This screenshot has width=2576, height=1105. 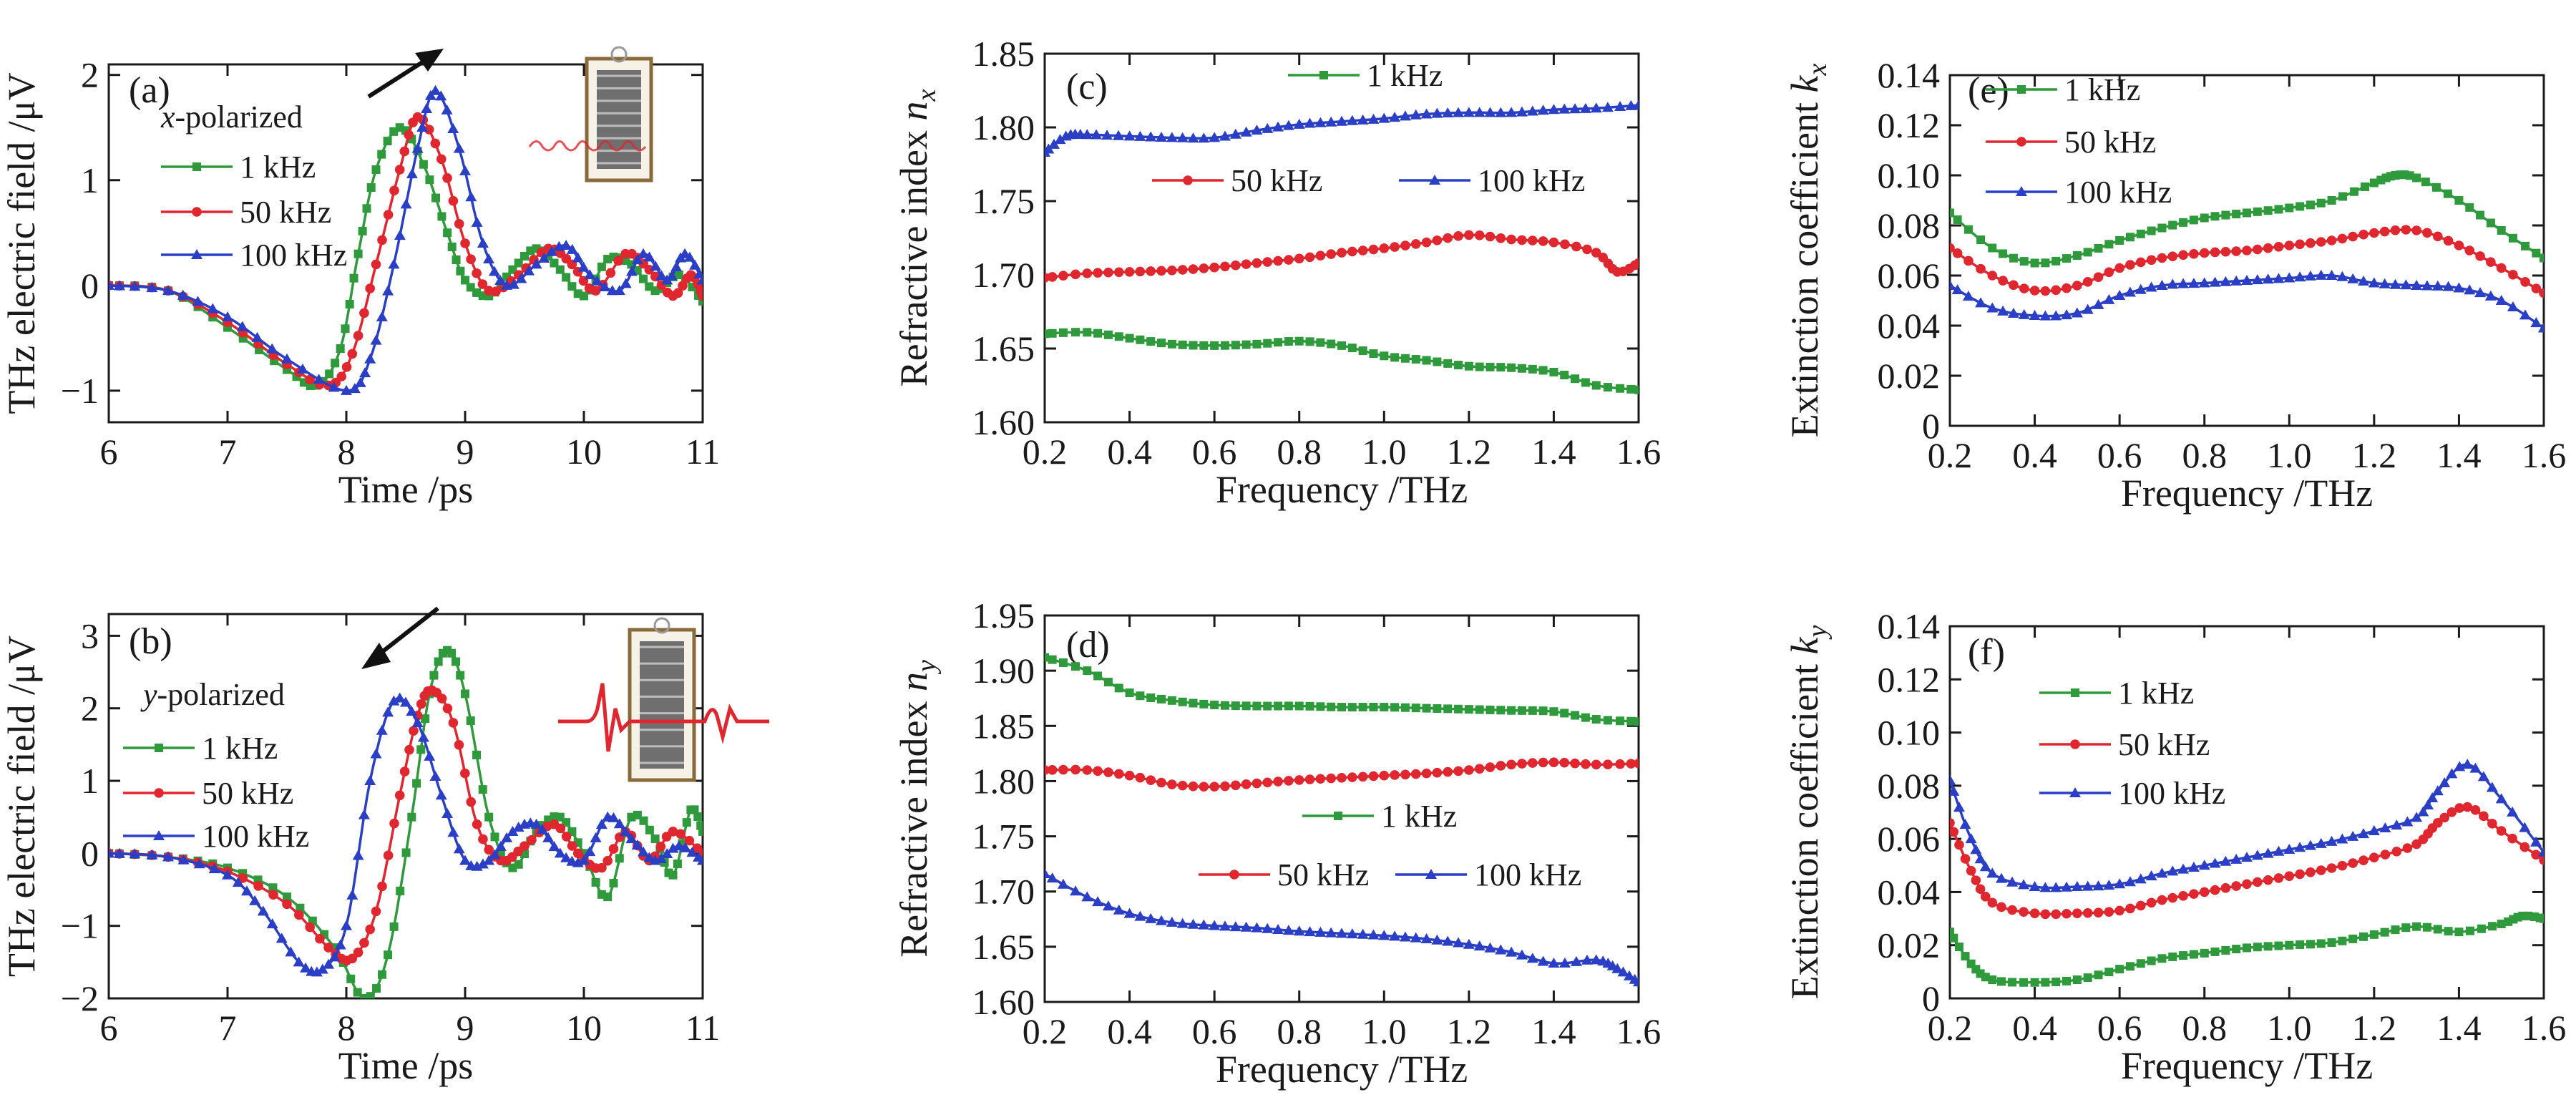 I want to click on series-50-khz, so click(x=1342, y=774).